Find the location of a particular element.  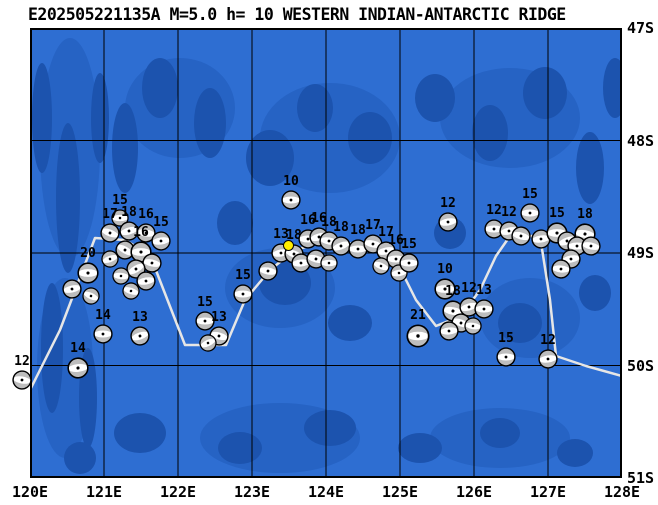

lat-label: 50S is located at coordinates (641, 365).